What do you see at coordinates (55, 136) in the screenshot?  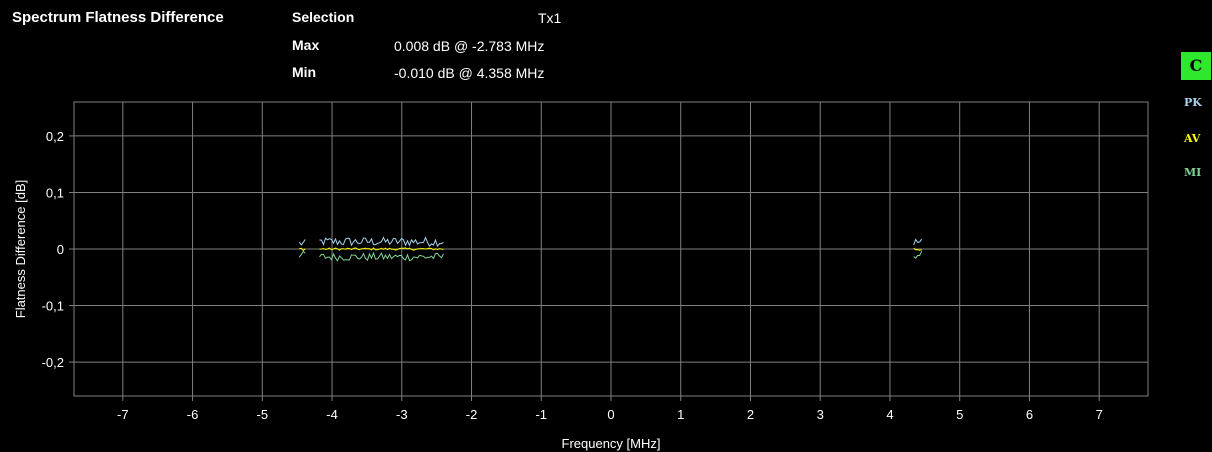 I see `y-tick-label: 0,2` at bounding box center [55, 136].